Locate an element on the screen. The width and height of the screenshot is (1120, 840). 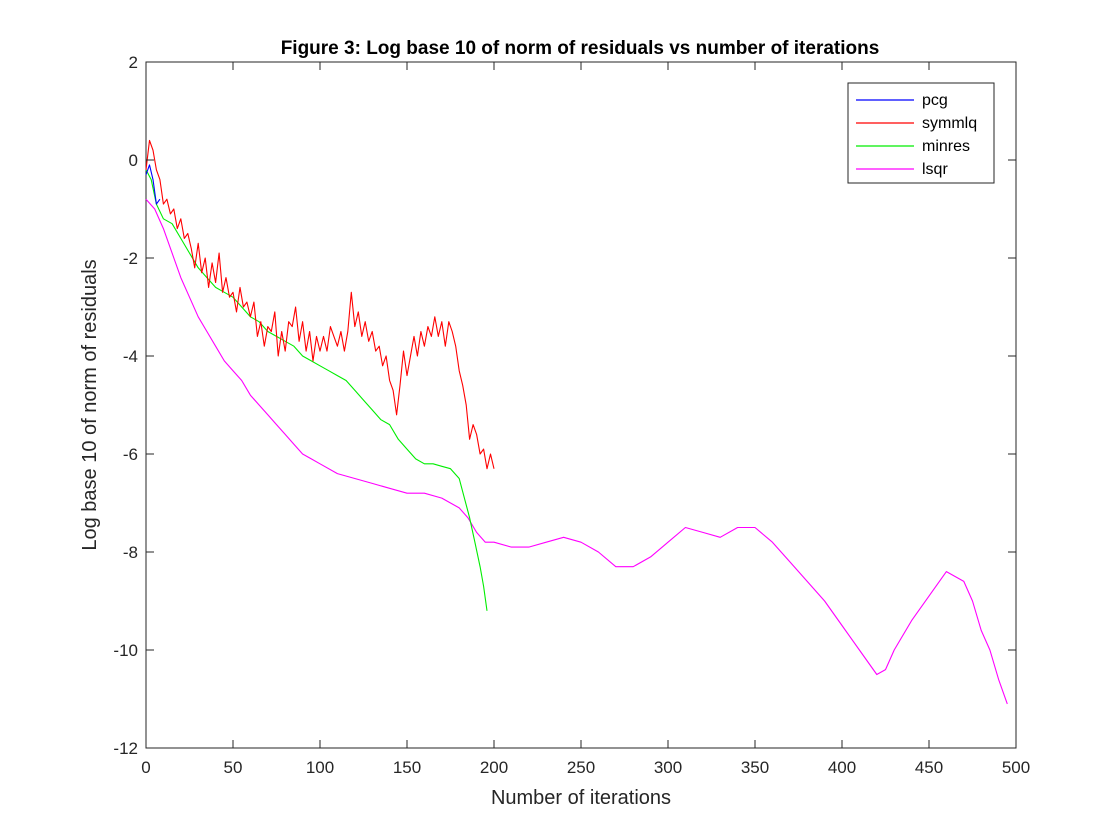
y-tick-label: 0 is located at coordinates (133, 160).